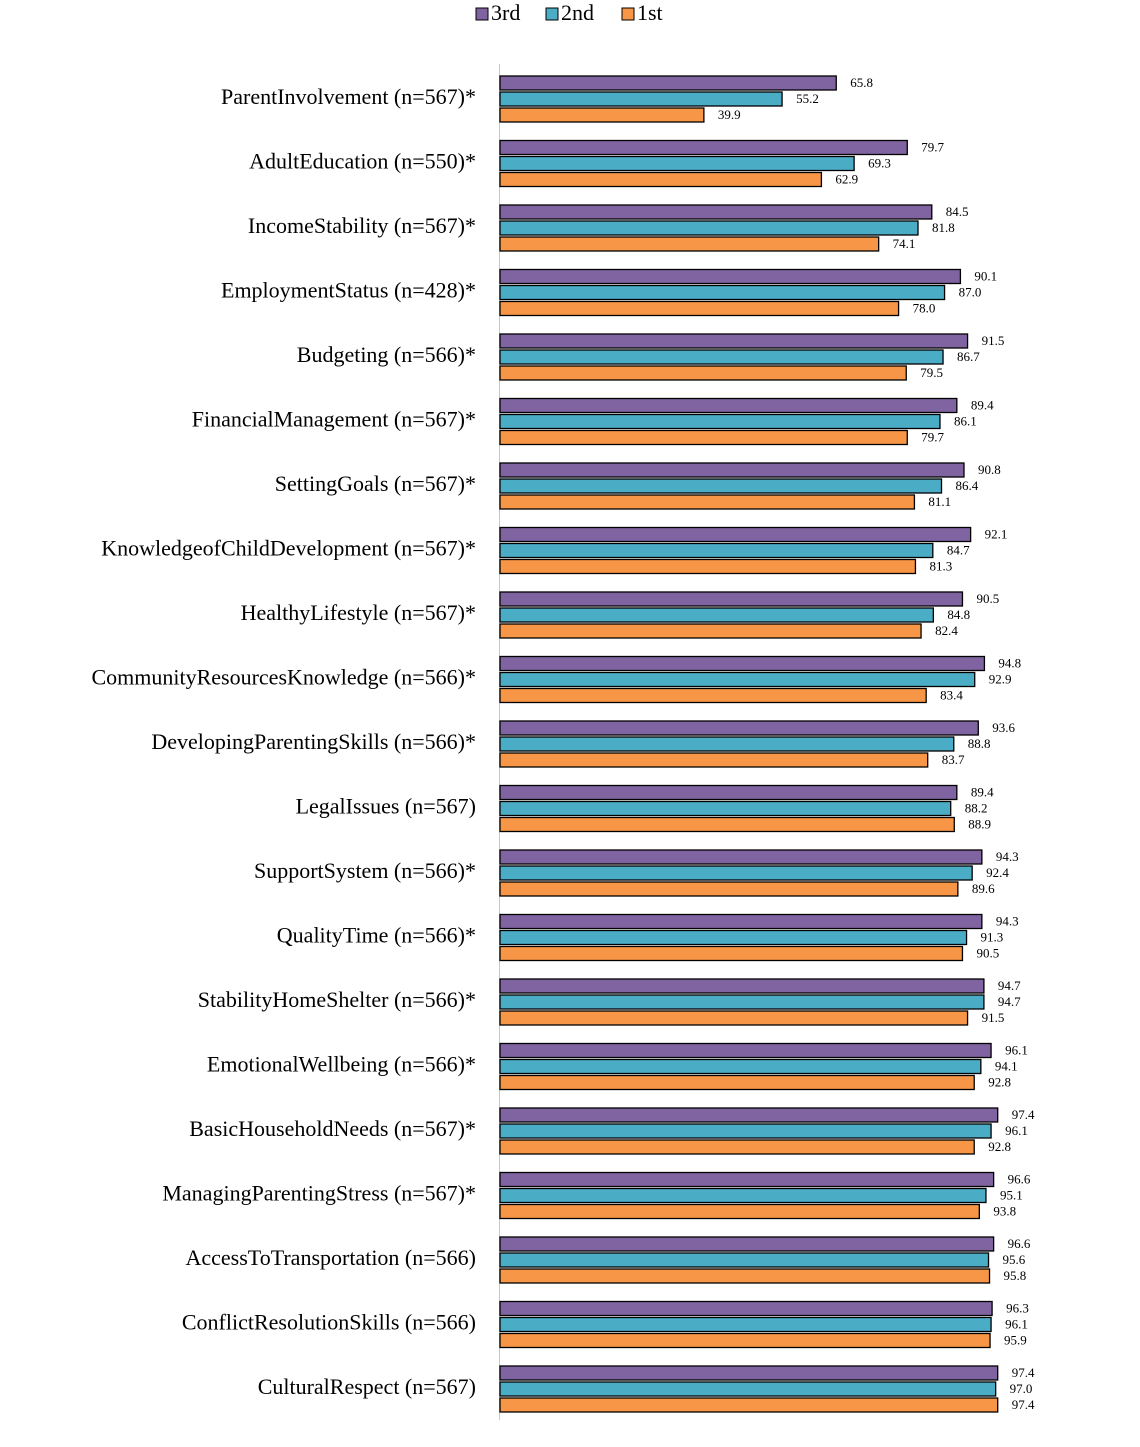  What do you see at coordinates (330, 1257) in the screenshot?
I see `category-label: AccessToTransportation (n=566)` at bounding box center [330, 1257].